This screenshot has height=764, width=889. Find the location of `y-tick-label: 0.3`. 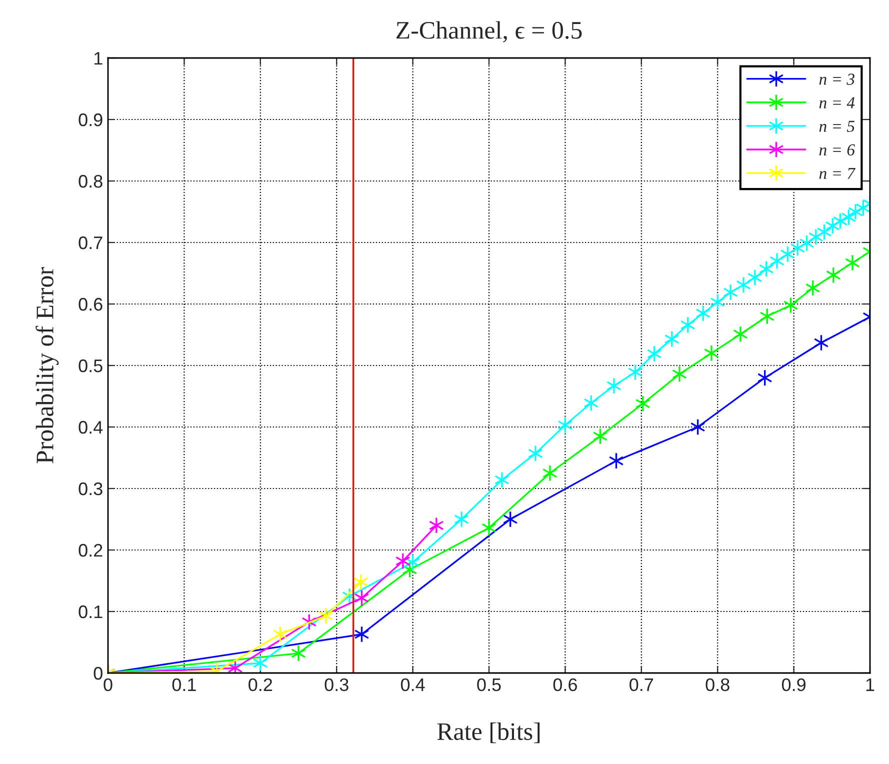

y-tick-label: 0.3 is located at coordinates (90, 489).